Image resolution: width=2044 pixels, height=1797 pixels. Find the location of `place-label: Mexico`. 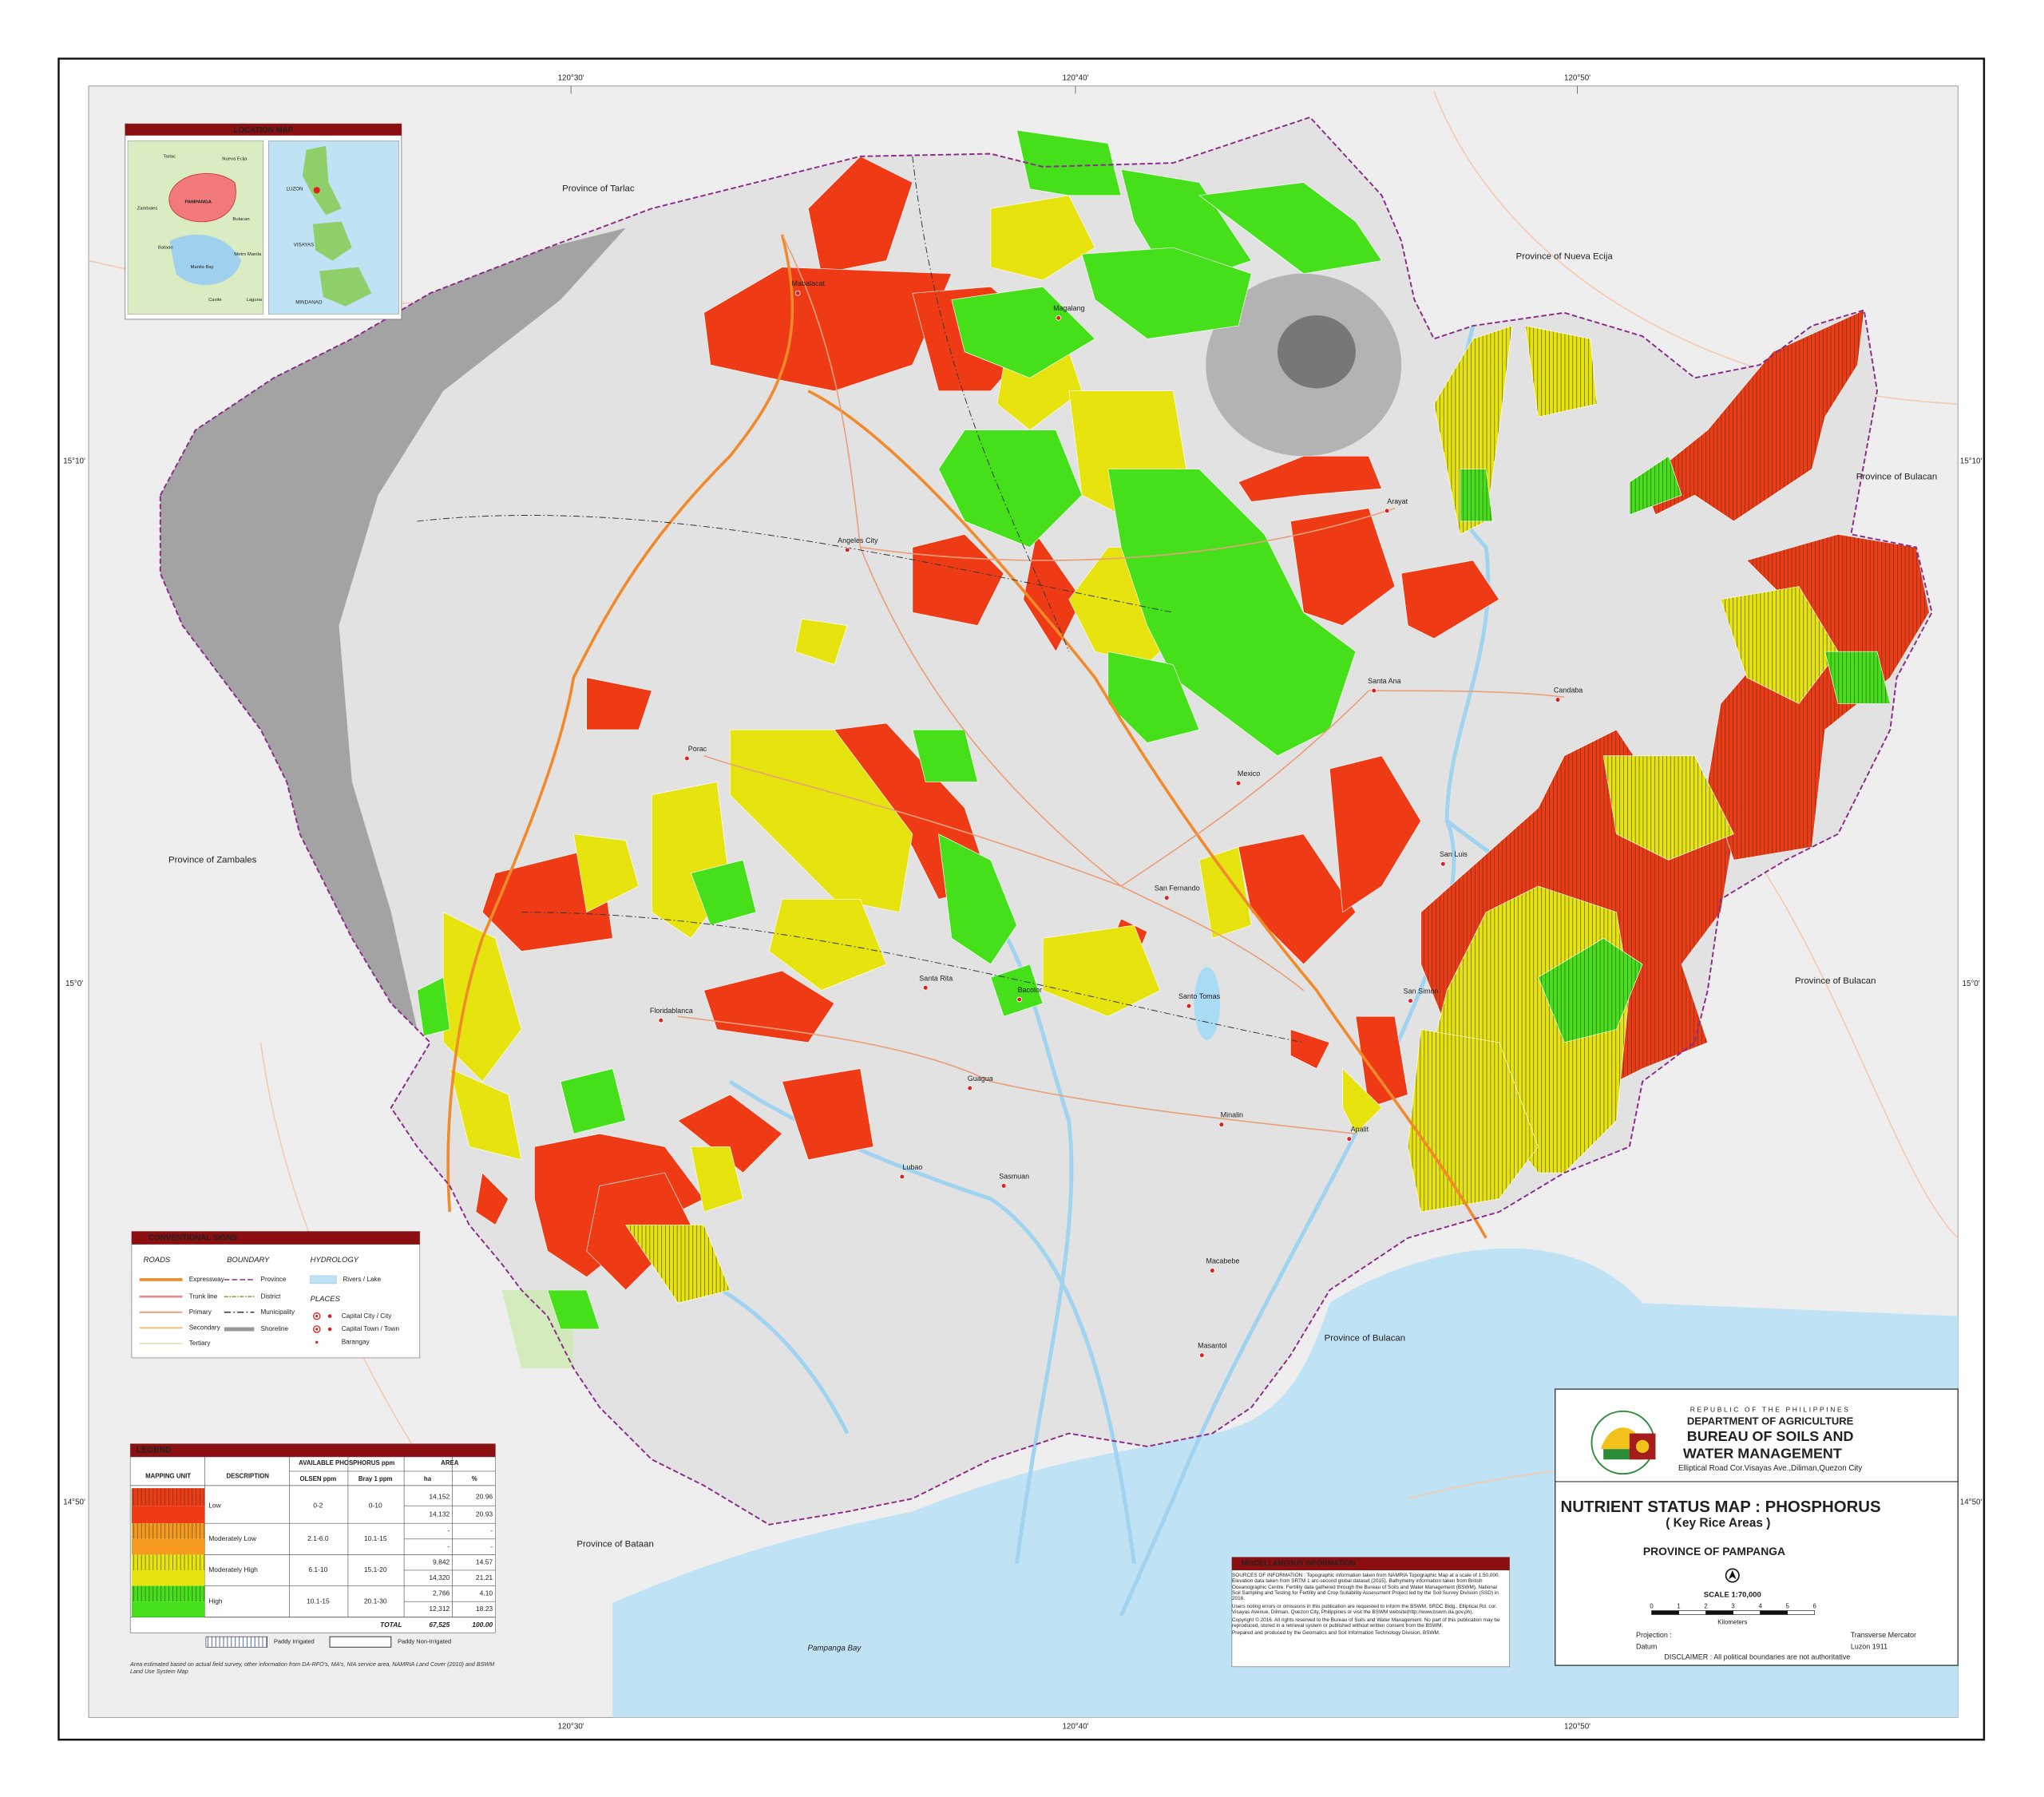

place-label: Mexico is located at coordinates (1249, 774).